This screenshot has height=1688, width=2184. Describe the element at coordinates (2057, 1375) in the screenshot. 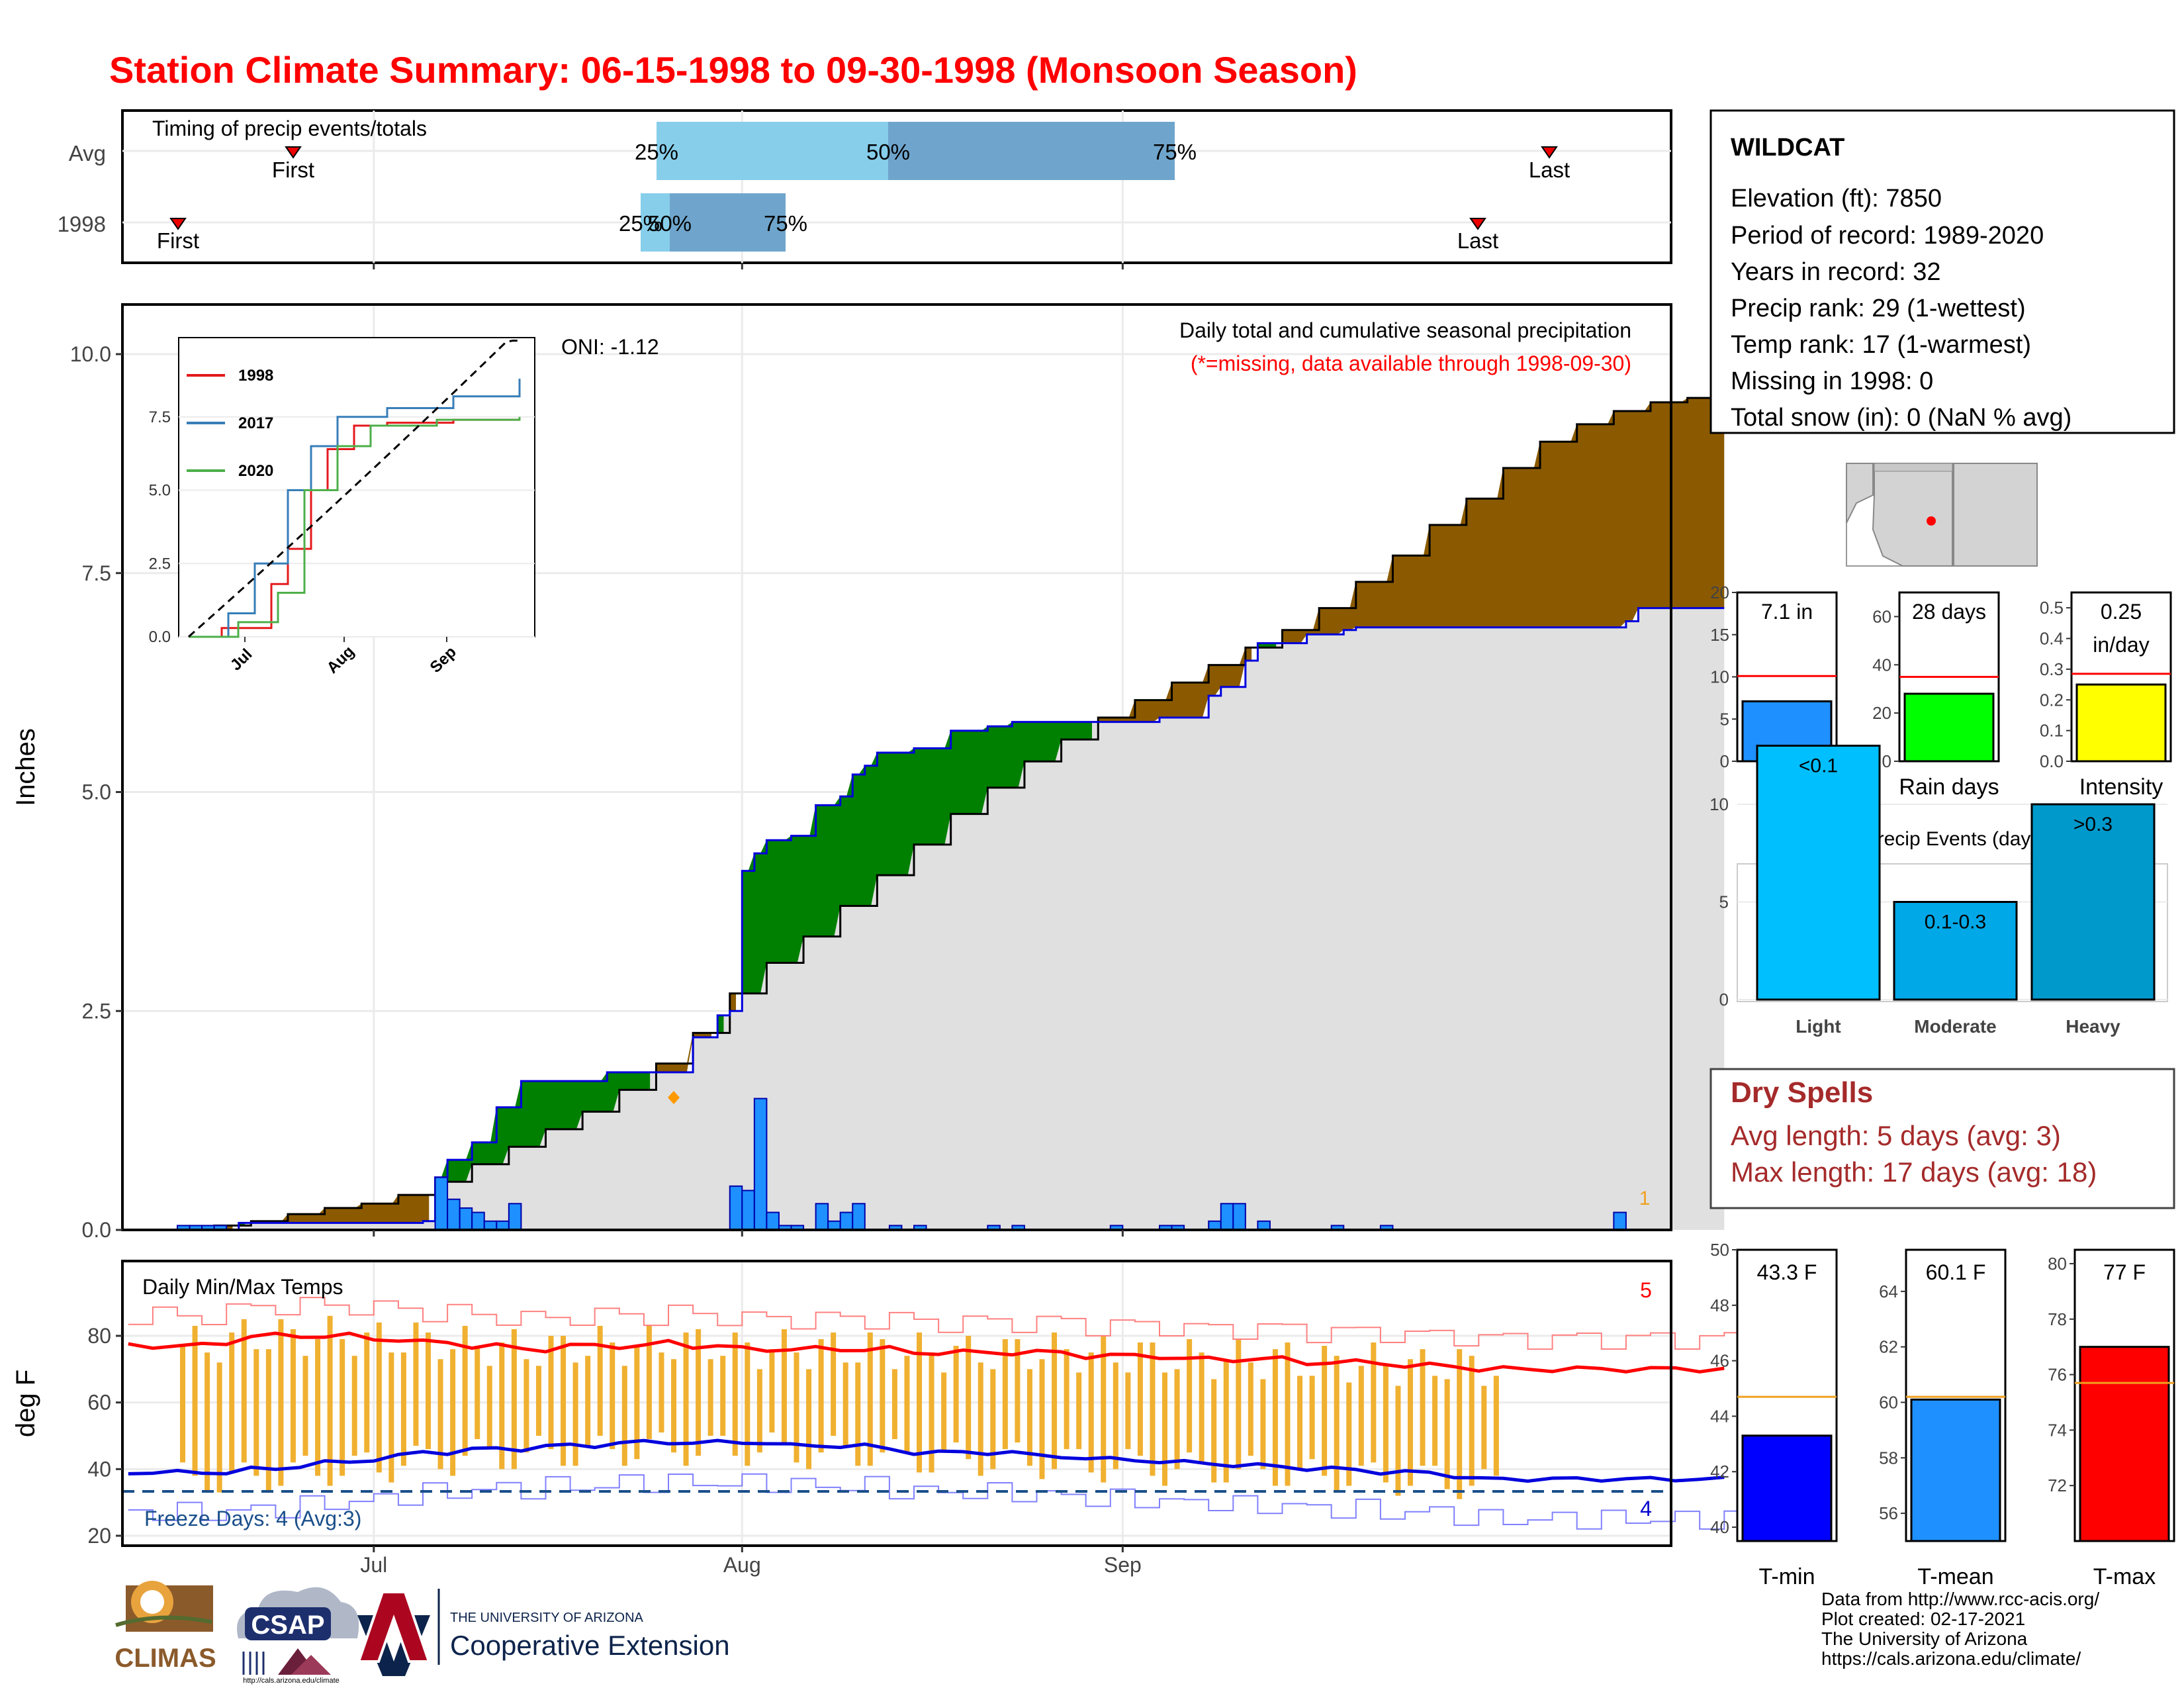

I see `temp-summary-tick-label: 76` at that location.